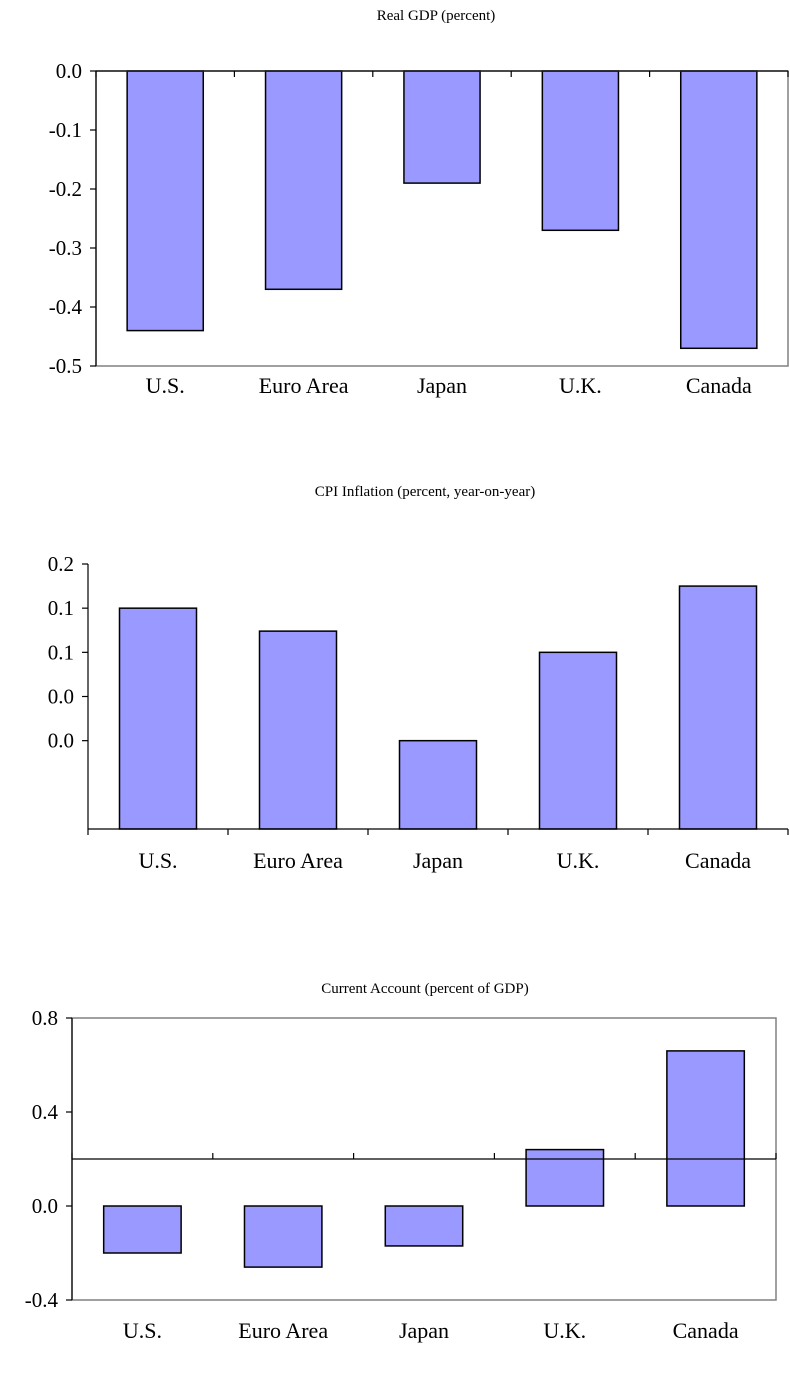  What do you see at coordinates (66, 218) in the screenshot?
I see `y-tick-labels: 0.0 -0.1 -0.2 -0.3 -0.4 -0.5` at bounding box center [66, 218].